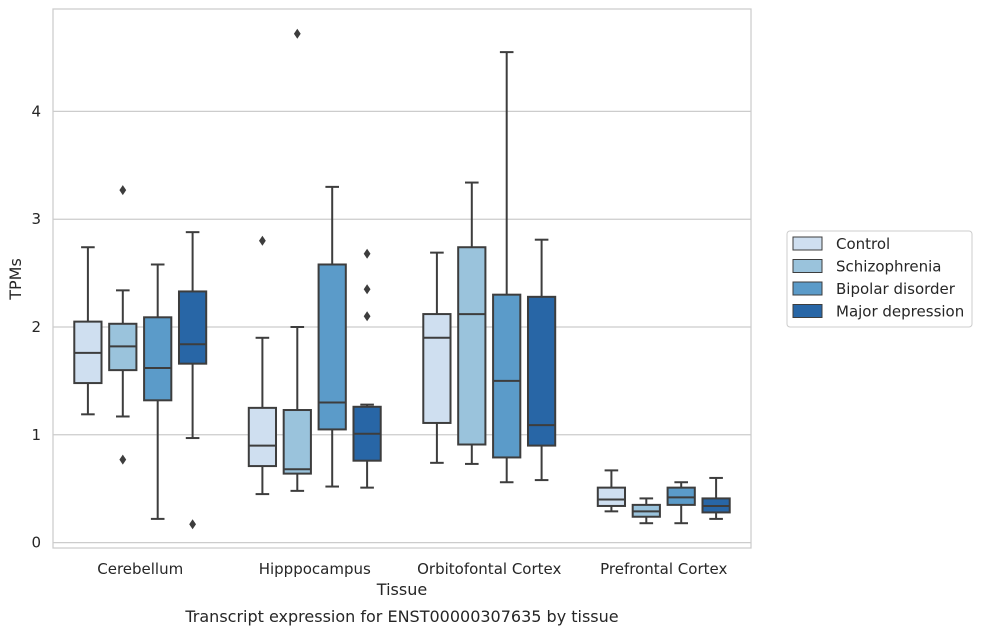 This screenshot has width=983, height=634. I want to click on legend-label: Major depression, so click(900, 312).